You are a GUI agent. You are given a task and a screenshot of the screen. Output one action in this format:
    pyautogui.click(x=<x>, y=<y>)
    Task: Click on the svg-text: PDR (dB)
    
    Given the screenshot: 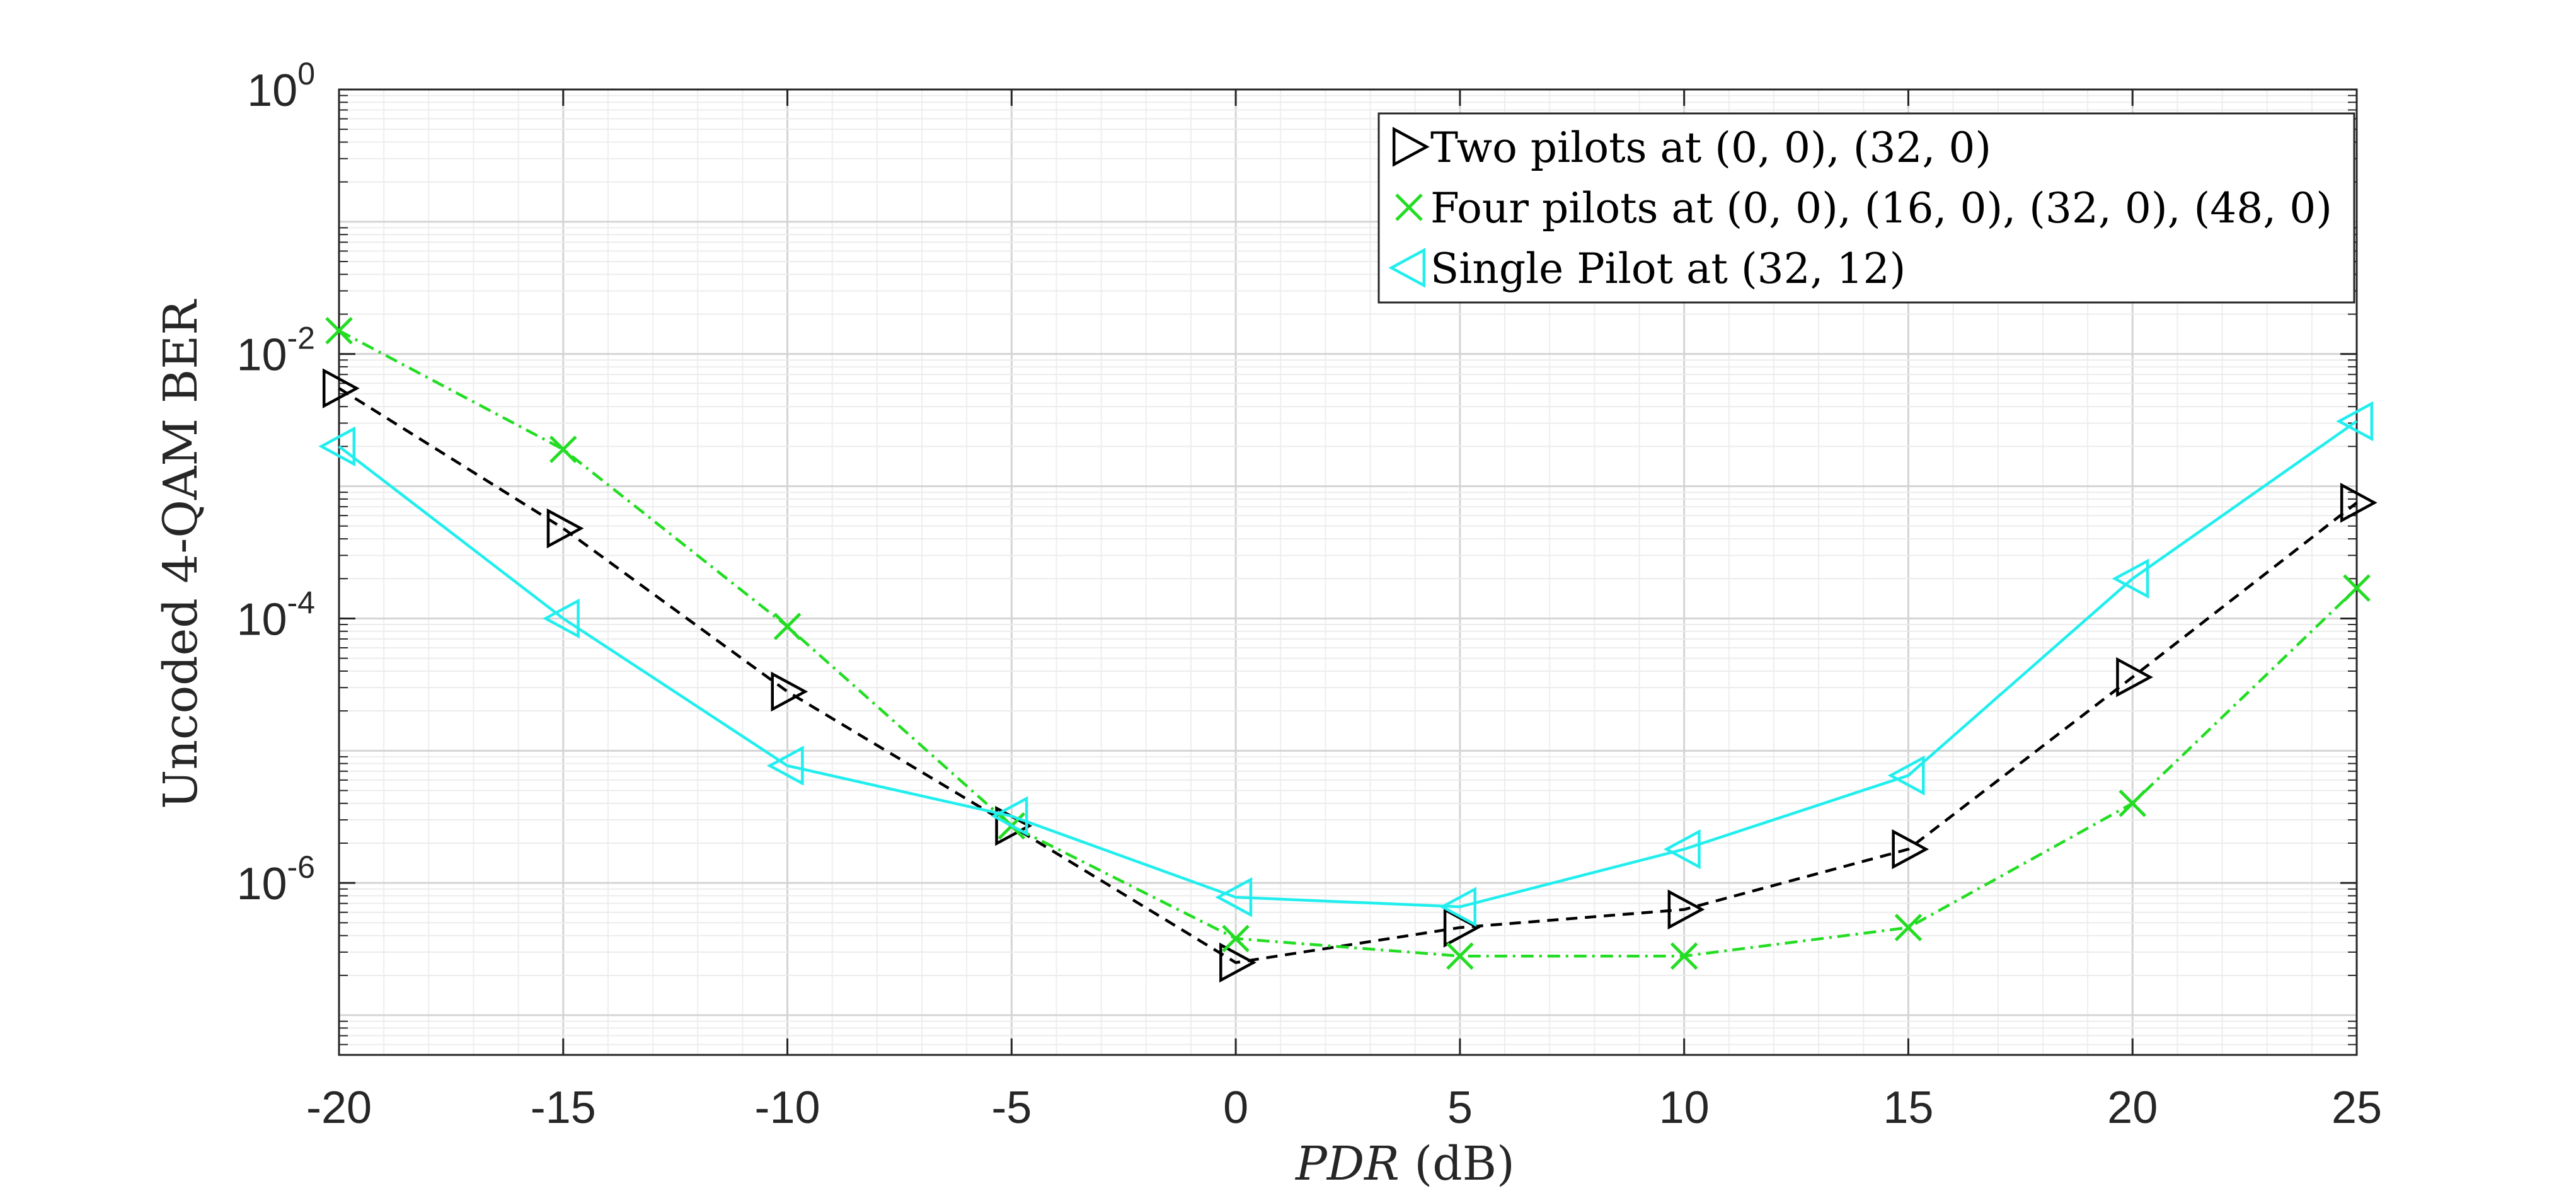 What is the action you would take?
    pyautogui.click(x=1404, y=1164)
    